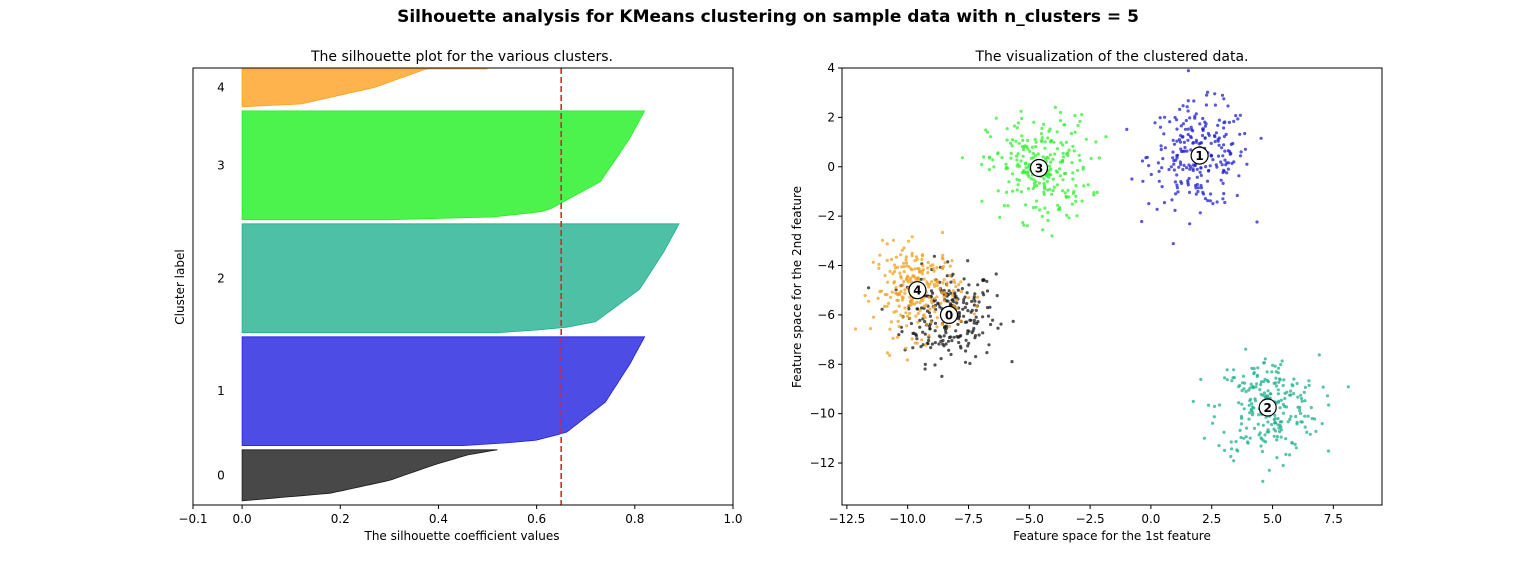 The width and height of the screenshot is (1536, 568). Describe the element at coordinates (1199, 156) in the screenshot. I see `cluster-center-label-1: 1` at that location.